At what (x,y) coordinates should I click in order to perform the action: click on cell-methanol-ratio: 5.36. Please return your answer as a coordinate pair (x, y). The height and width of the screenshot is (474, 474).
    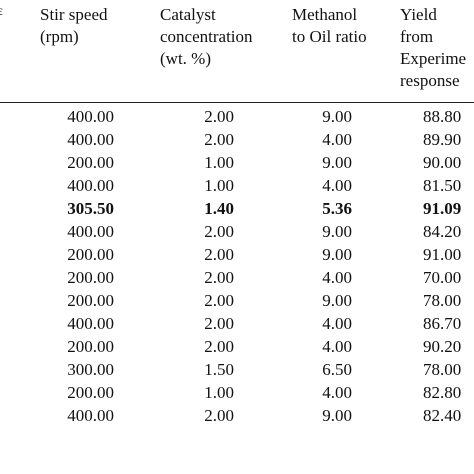
    Looking at the image, I should click on (337, 208).